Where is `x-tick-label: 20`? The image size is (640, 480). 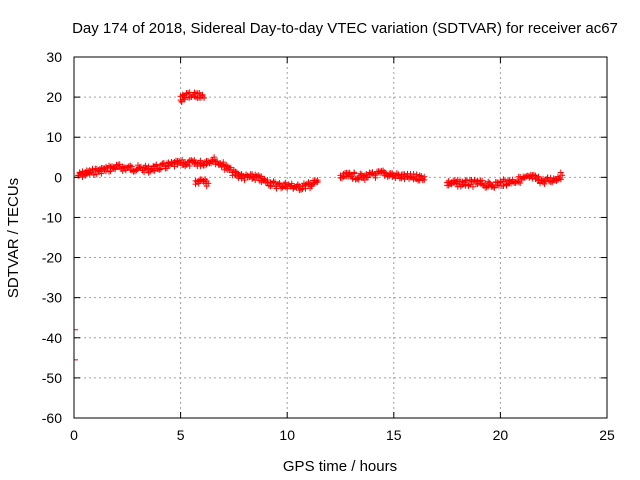
x-tick-label: 20 is located at coordinates (501, 435).